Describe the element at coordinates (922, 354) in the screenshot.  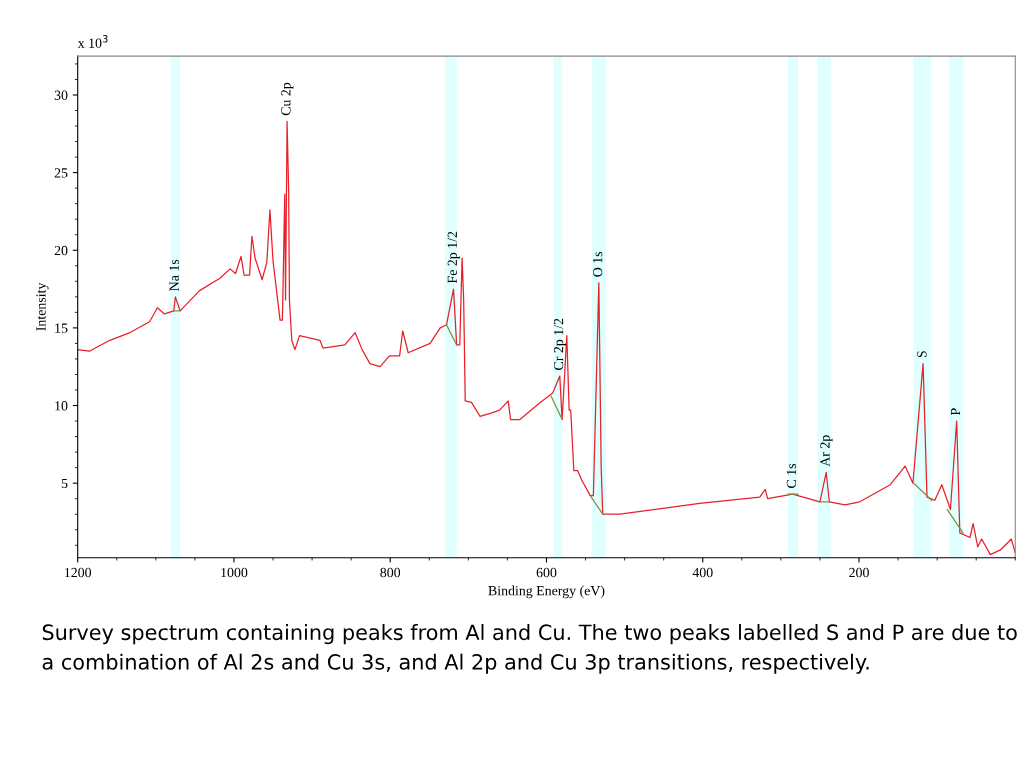
I see `annotation: S` at that location.